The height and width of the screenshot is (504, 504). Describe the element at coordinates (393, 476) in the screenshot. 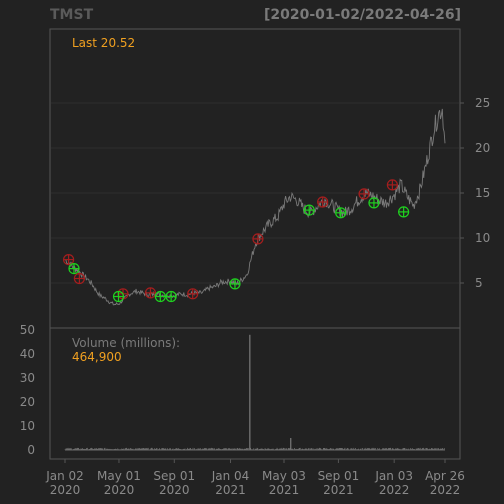

I see `x-tick-label-month: Jan 03` at that location.